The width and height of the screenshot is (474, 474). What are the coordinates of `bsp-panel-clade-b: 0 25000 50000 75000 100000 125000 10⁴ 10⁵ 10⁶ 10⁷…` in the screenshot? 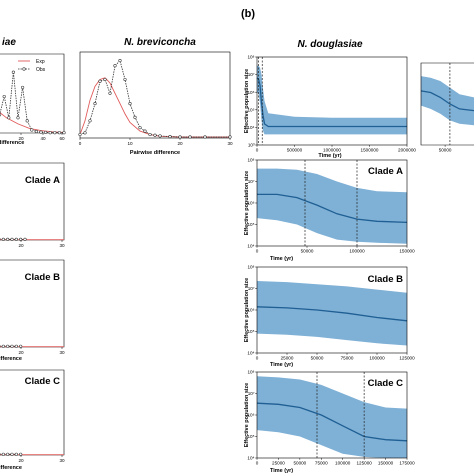 It's located at (329, 316).